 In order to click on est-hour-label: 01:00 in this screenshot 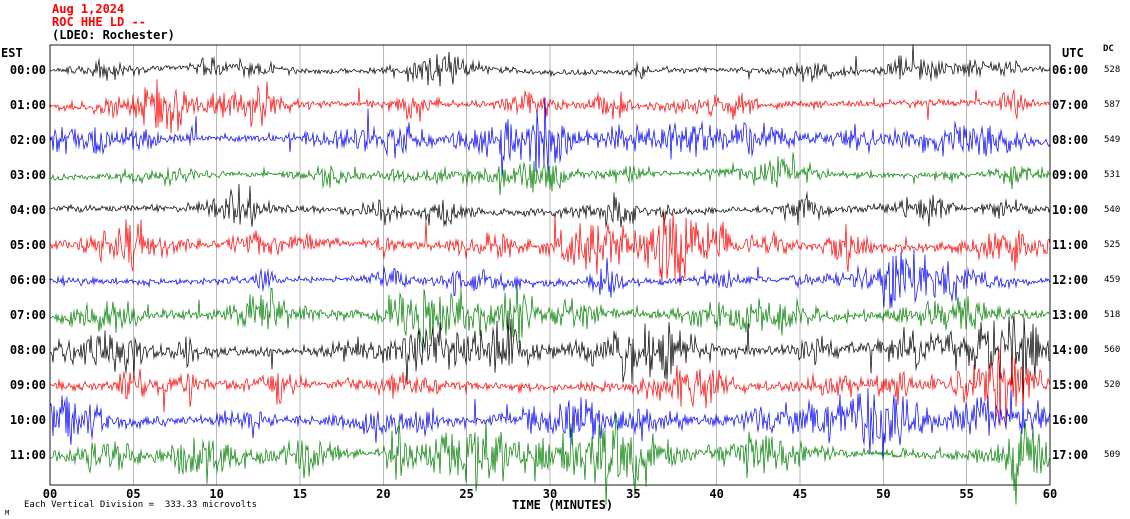, I will do `click(27, 105)`.